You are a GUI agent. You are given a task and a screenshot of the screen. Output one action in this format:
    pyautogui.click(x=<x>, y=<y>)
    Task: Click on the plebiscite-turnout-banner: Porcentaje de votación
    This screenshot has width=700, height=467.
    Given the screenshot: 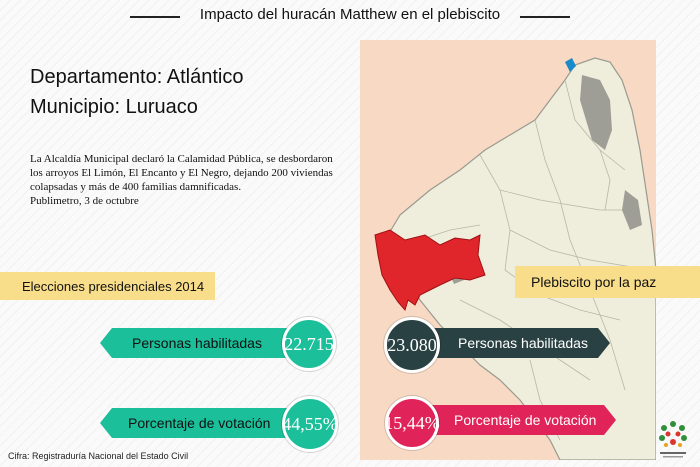 What is the action you would take?
    pyautogui.click(x=518, y=420)
    